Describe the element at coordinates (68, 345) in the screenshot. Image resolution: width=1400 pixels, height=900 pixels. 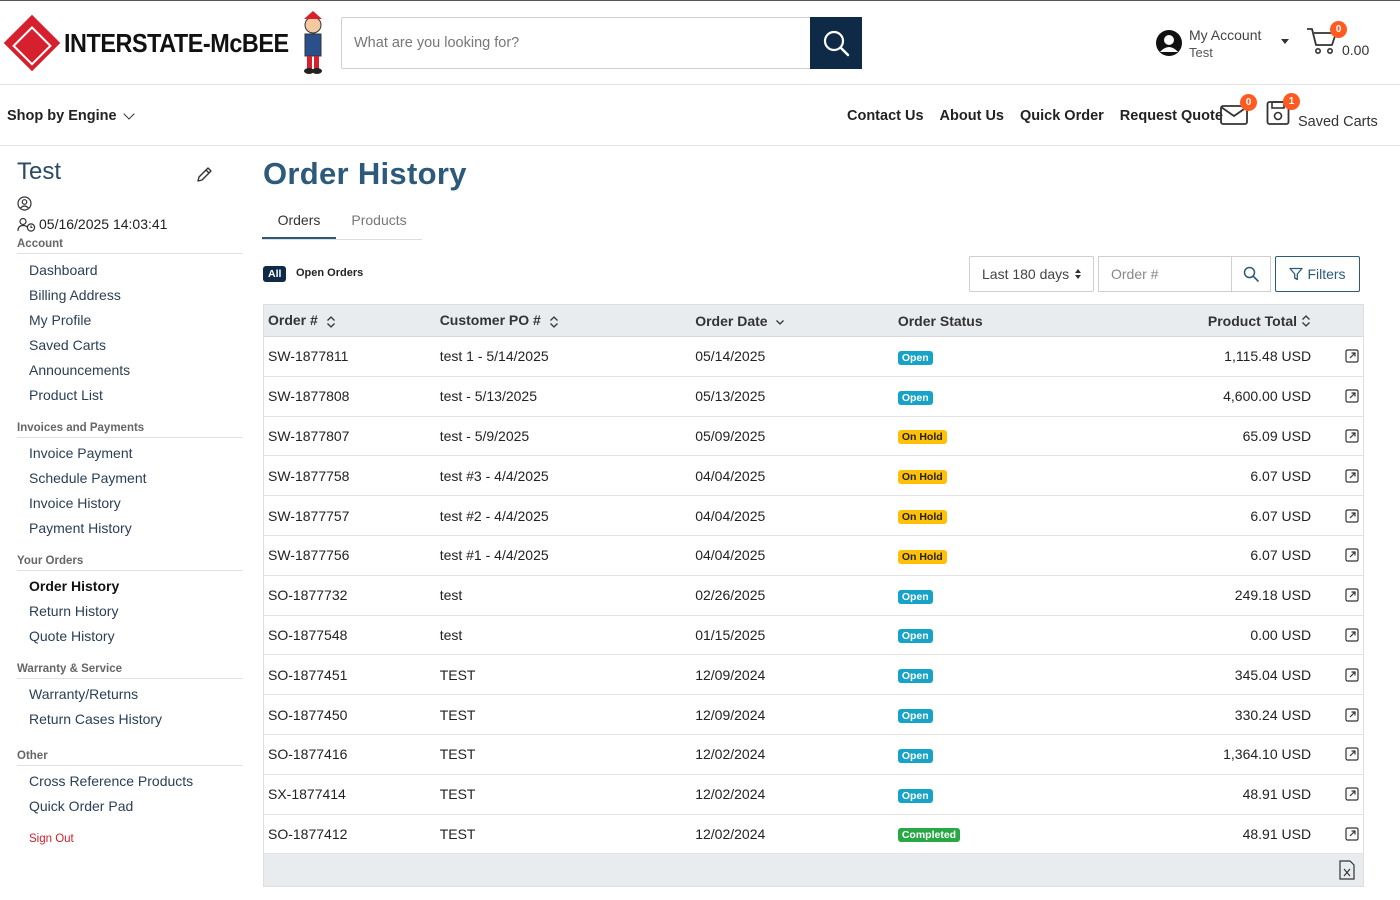
I see `sidebar-item-saved-carts: Saved Carts` at that location.